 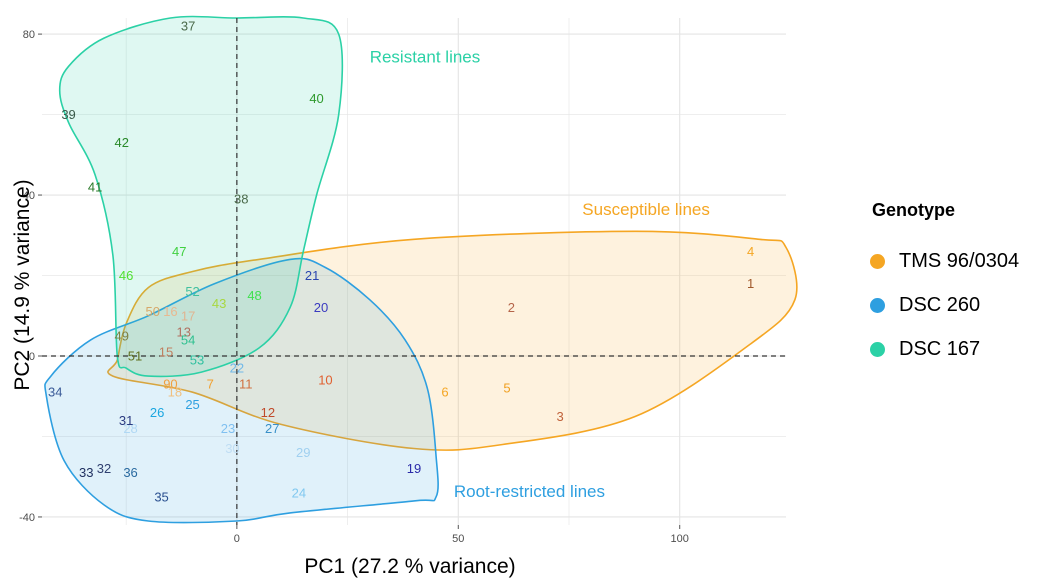 What do you see at coordinates (192, 404) in the screenshot?
I see `data-point-label: 25` at bounding box center [192, 404].